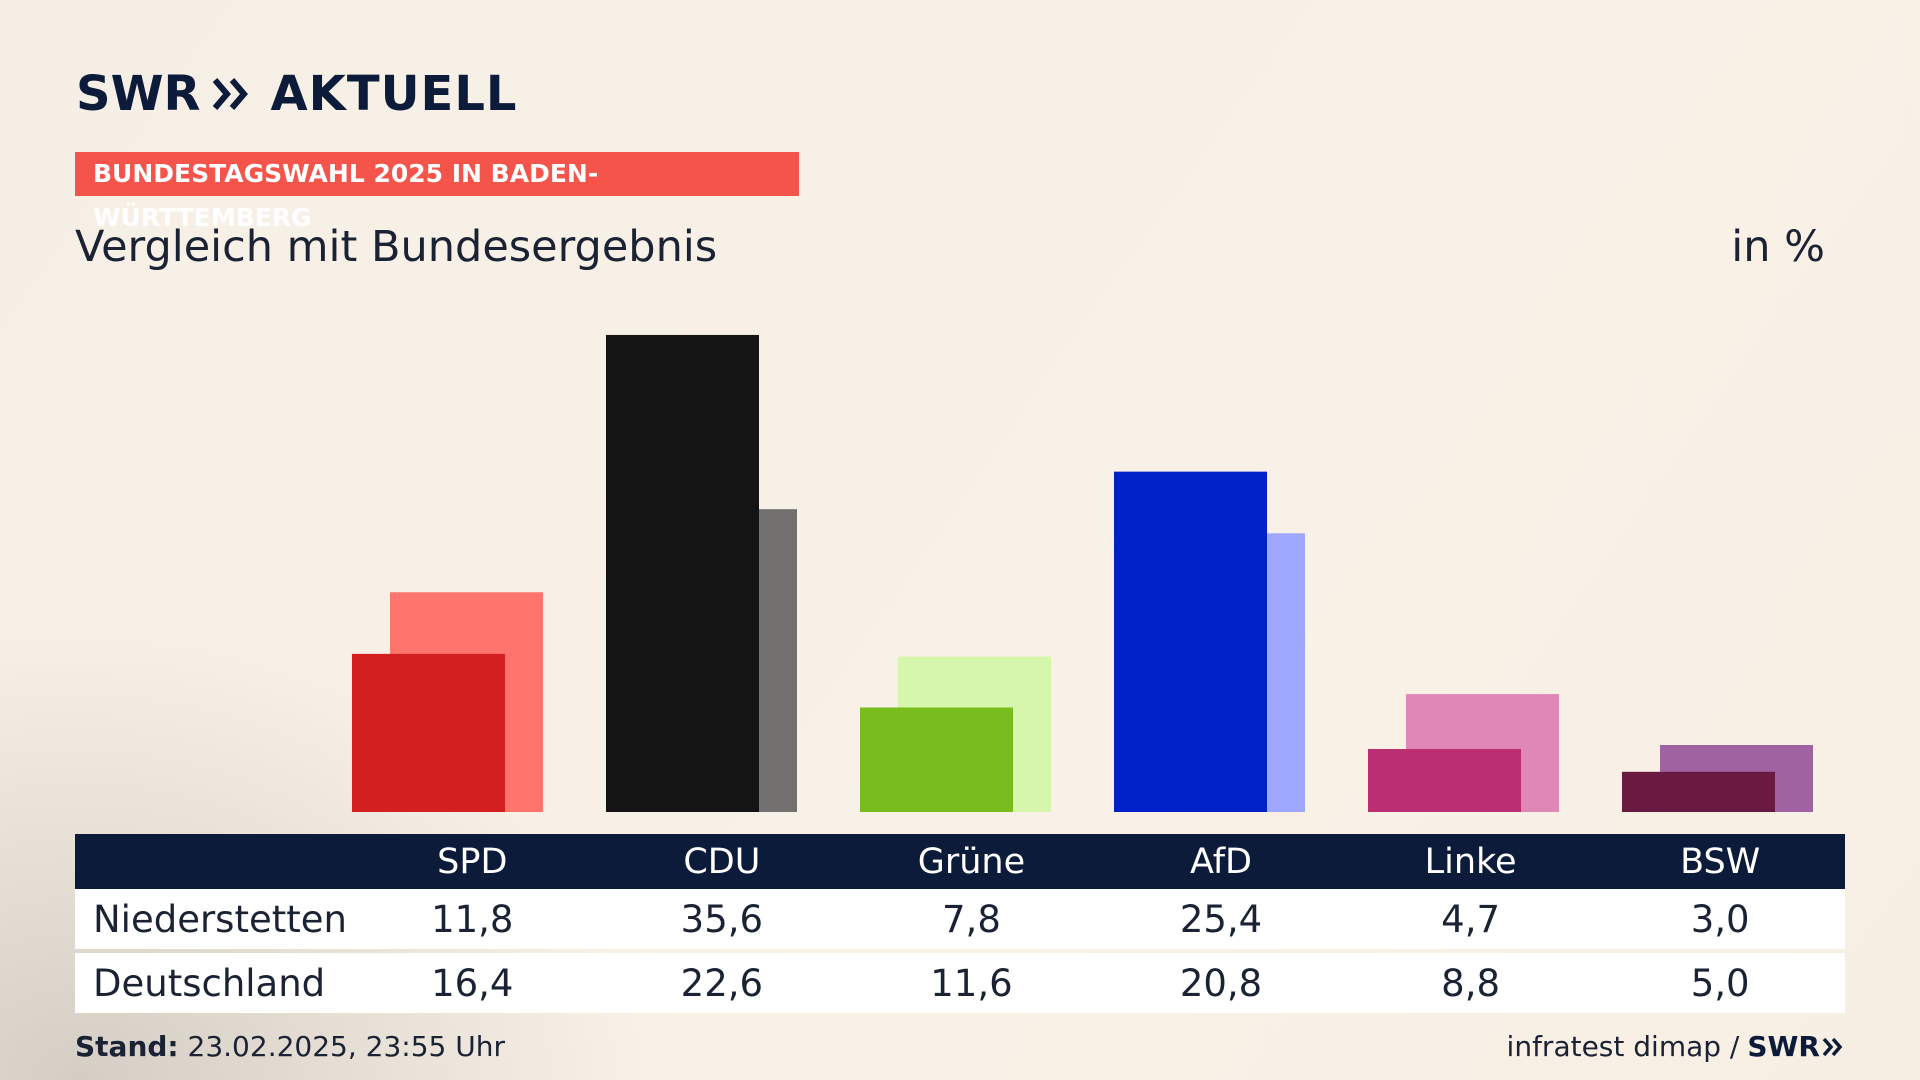 This screenshot has height=1080, width=1920. What do you see at coordinates (1698, 791) in the screenshot?
I see `bar-niederstetten-bsw` at bounding box center [1698, 791].